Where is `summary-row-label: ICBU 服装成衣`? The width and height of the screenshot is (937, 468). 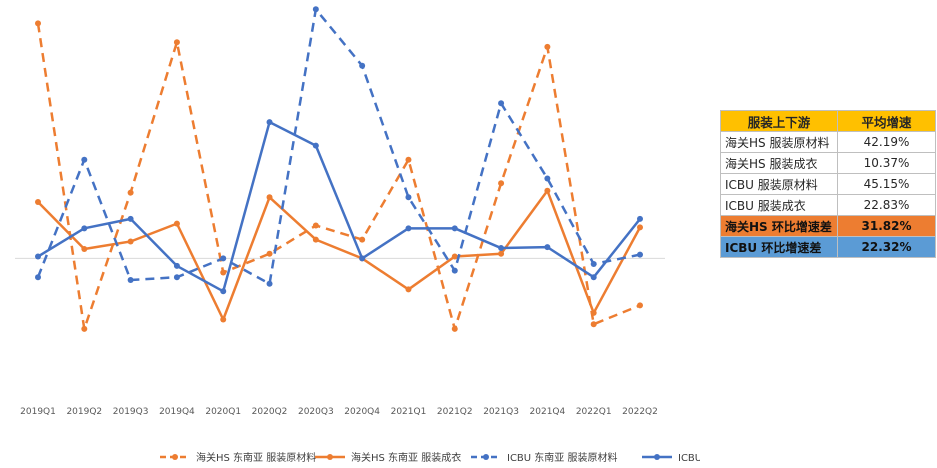 summary-row-label: ICBU 服装成衣 is located at coordinates (779, 205).